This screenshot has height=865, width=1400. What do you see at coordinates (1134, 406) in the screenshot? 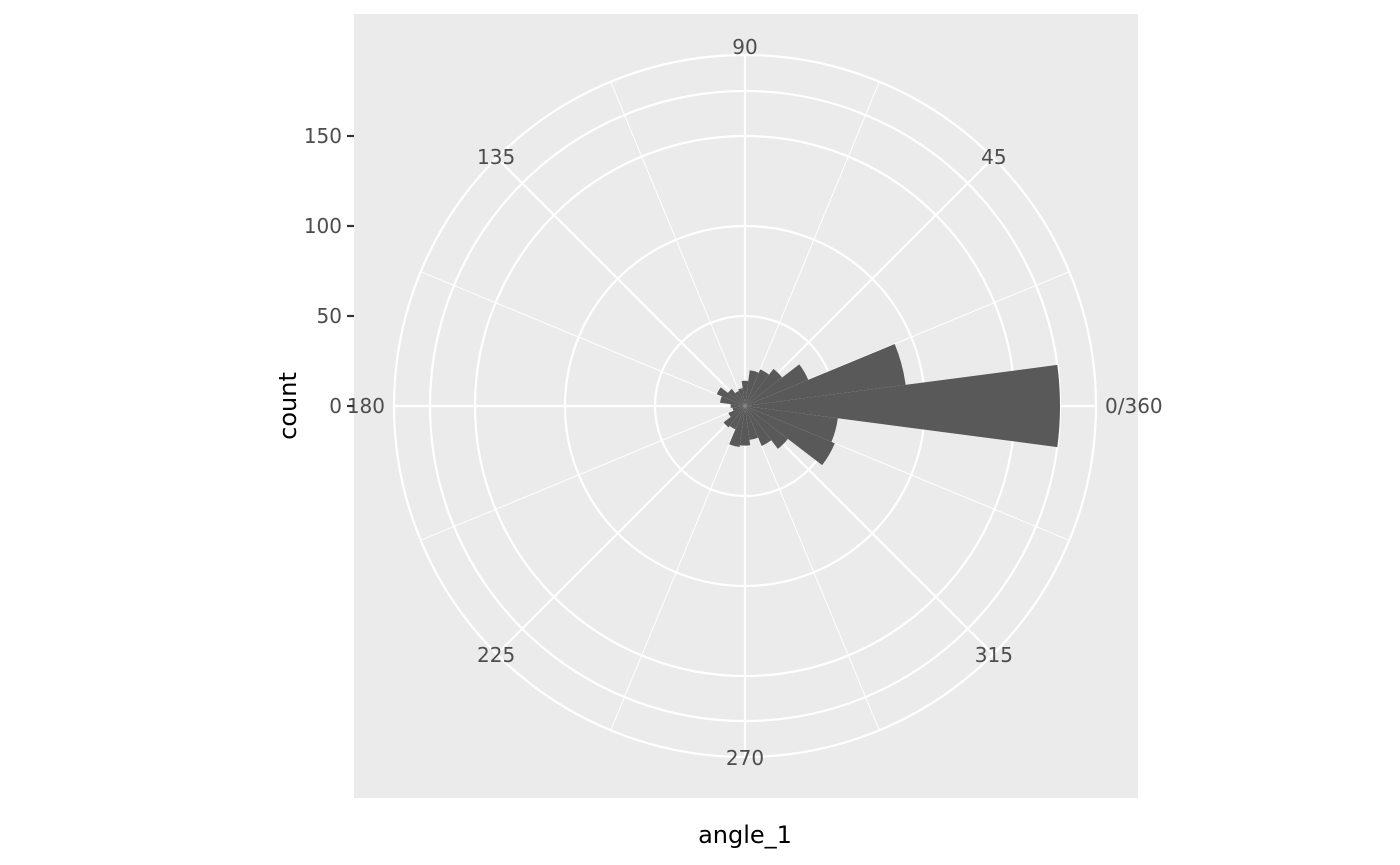
I see `theta-tick-label: 0/360` at bounding box center [1134, 406].